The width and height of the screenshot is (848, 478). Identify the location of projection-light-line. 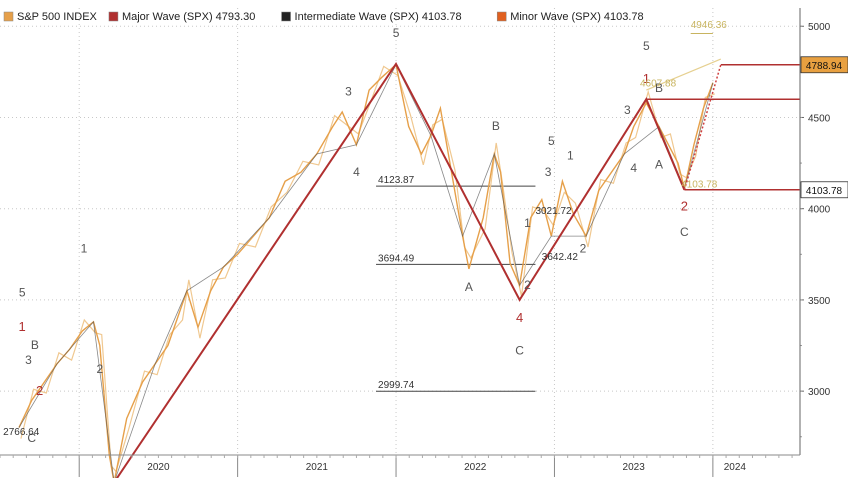
(684, 74).